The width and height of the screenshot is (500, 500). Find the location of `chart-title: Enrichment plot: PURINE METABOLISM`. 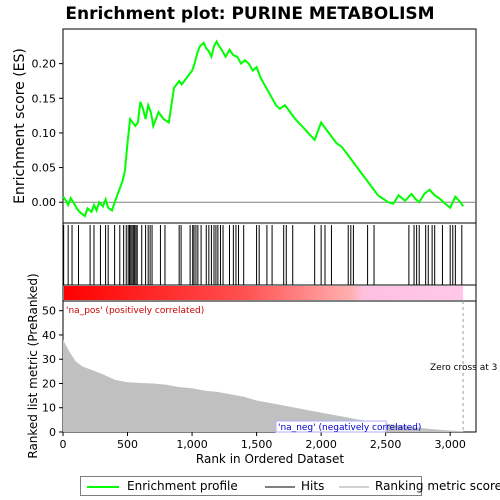

chart-title: Enrichment plot: PURINE METABOLISM is located at coordinates (249, 14).